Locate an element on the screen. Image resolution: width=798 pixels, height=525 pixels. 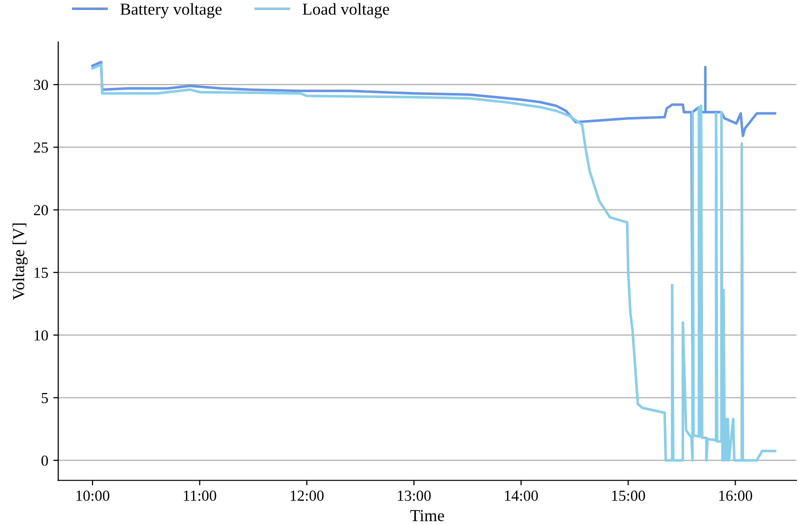
x-tick-label: 10:00 is located at coordinates (93, 495).